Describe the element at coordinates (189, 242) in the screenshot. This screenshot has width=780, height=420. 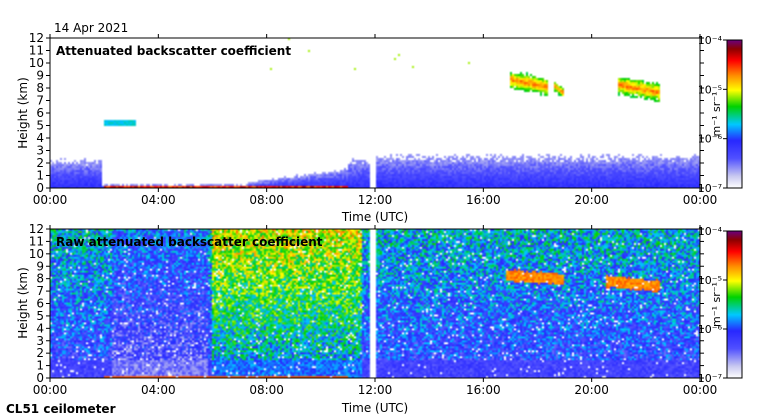
I see `panel-title: Raw attenuated backscatter coefficient` at that location.